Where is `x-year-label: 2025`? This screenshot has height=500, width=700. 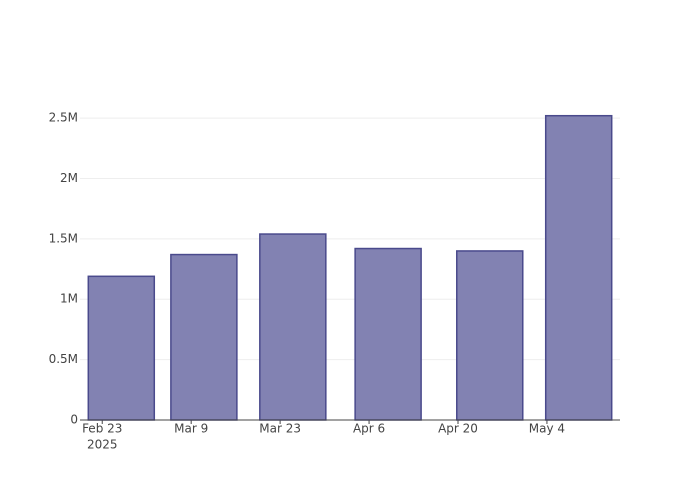
x-year-label: 2025 is located at coordinates (102, 445).